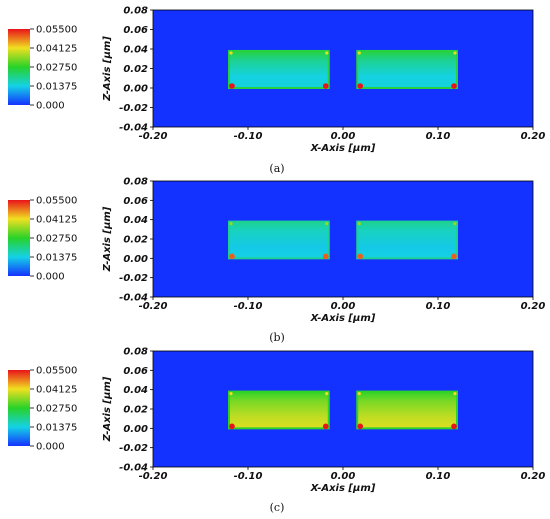 This screenshot has height=519, width=550. What do you see at coordinates (277, 507) in the screenshot?
I see `panel-caption: (c)` at bounding box center [277, 507].